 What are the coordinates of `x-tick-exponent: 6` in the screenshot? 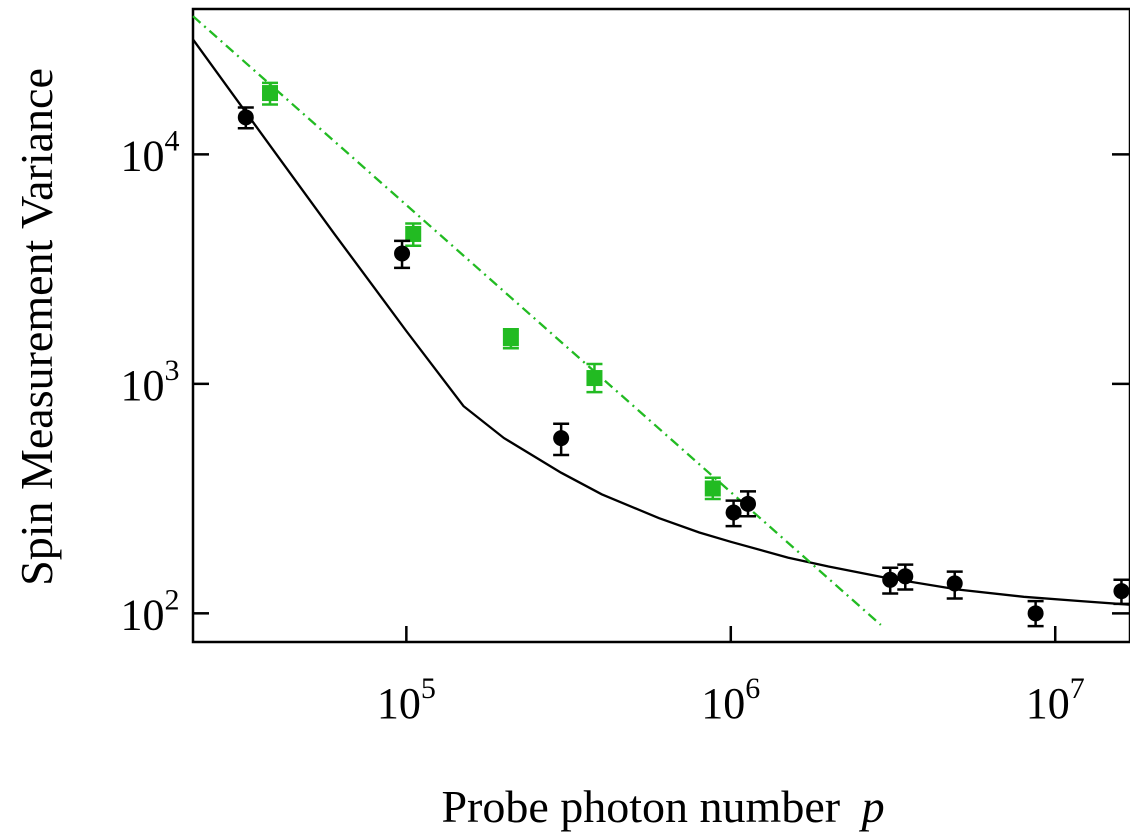 It's located at (752, 688).